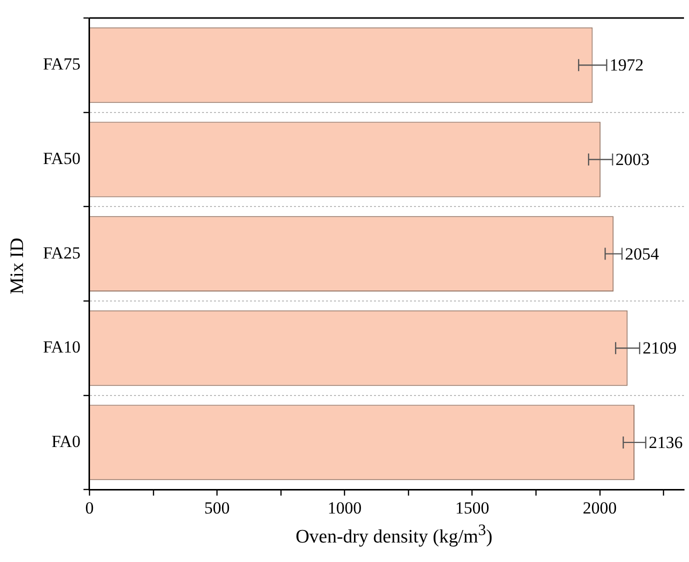  What do you see at coordinates (472, 508) in the screenshot?
I see `x-tick-label: 1500` at bounding box center [472, 508].